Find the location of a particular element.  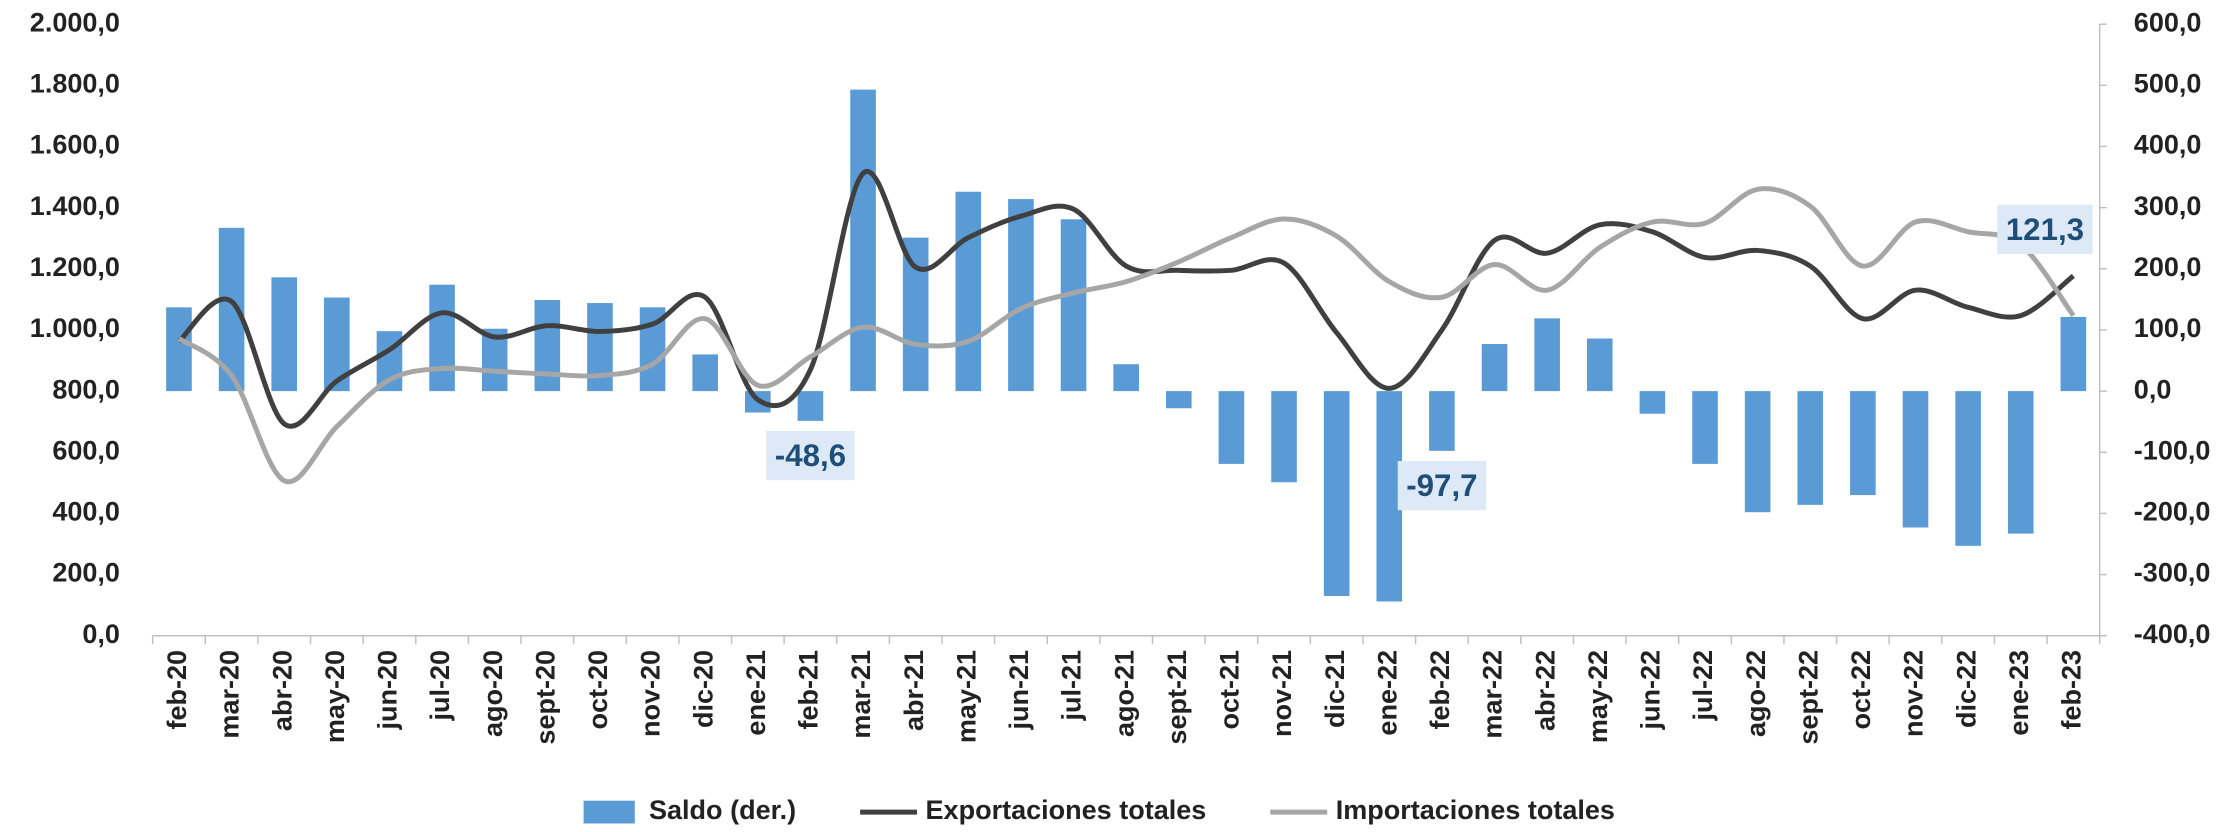

x-tick-label: jun-22 is located at coordinates (1651, 690).